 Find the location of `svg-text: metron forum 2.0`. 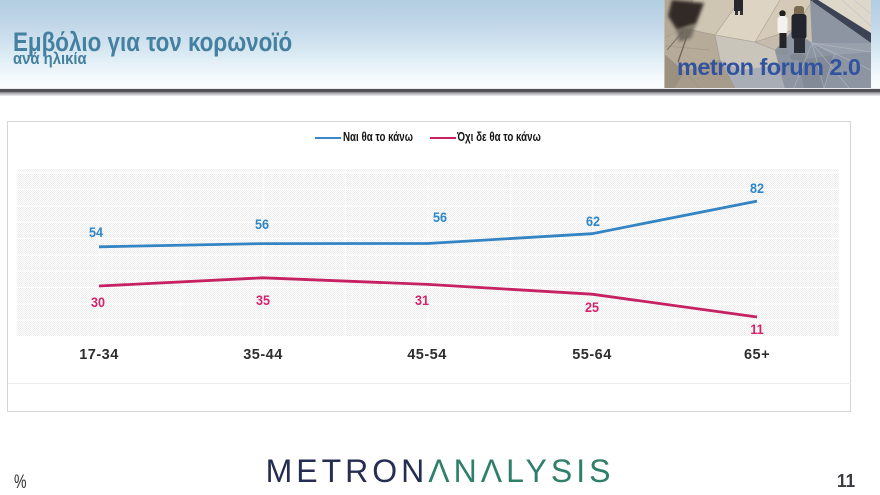

svg-text: metron forum 2.0 is located at coordinates (769, 67).